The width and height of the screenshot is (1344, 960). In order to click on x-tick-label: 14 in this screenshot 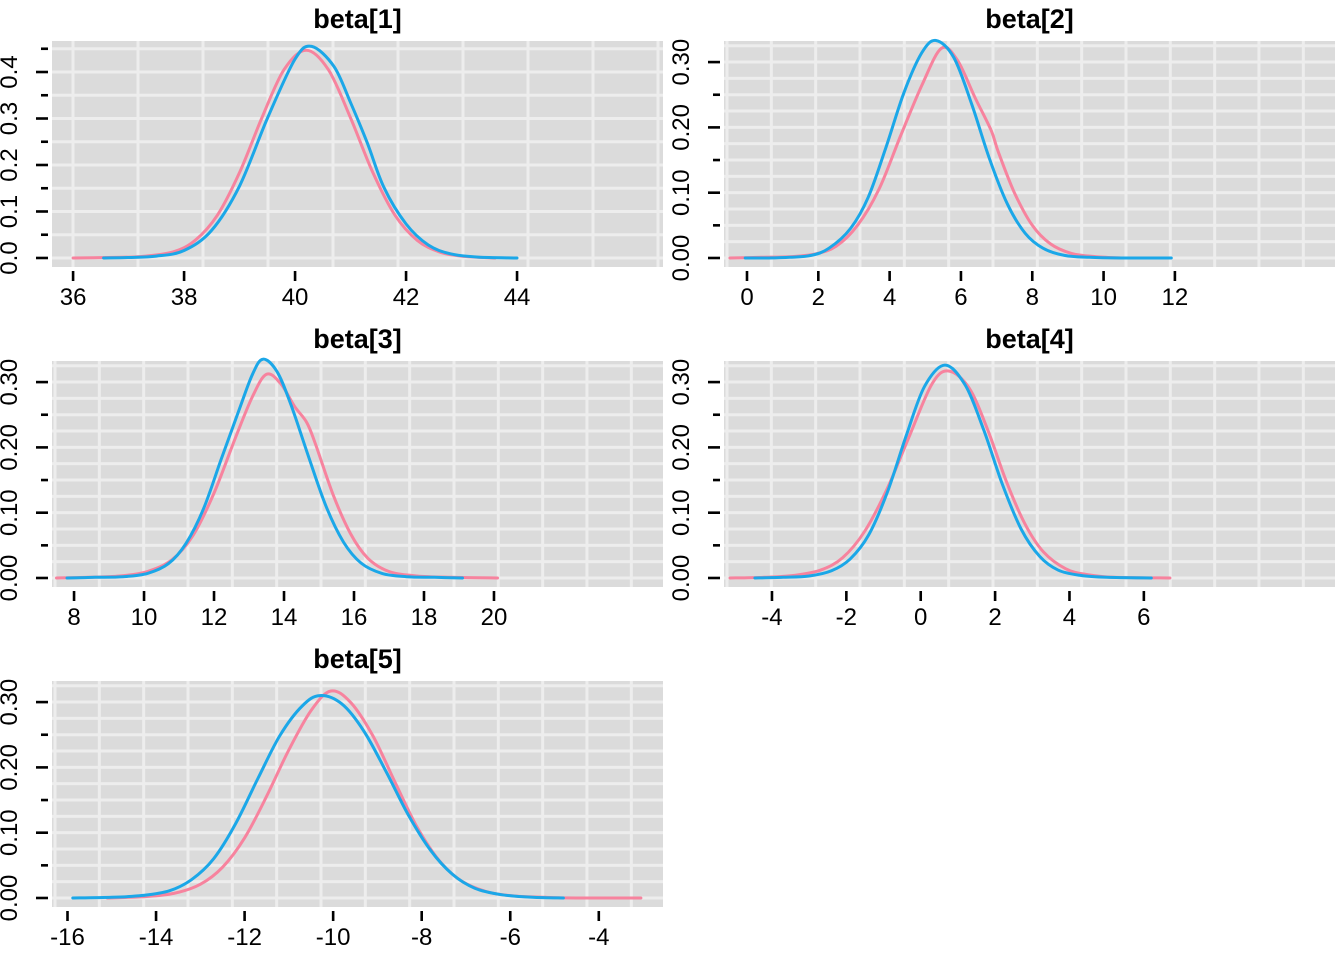, I will do `click(284, 617)`.